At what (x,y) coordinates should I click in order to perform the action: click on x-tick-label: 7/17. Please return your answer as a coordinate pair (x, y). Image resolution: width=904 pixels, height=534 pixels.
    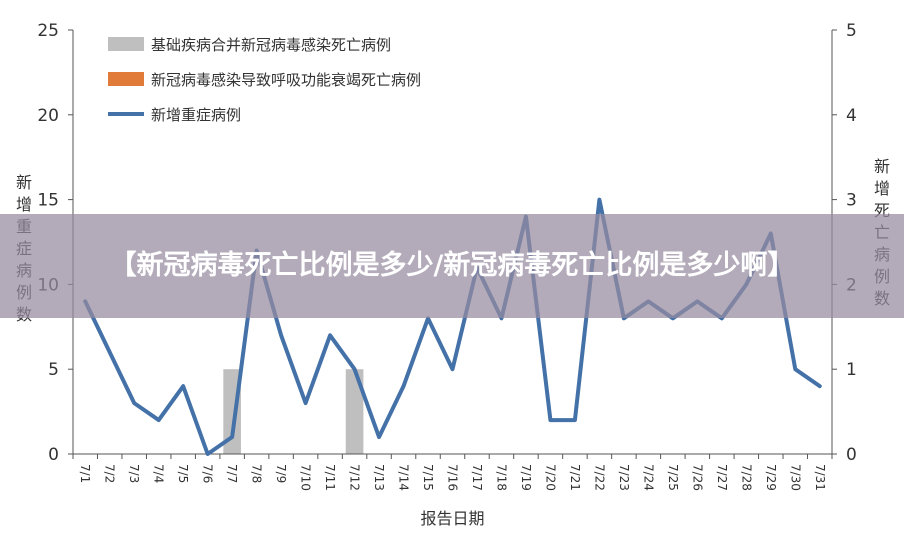
    Looking at the image, I should click on (477, 477).